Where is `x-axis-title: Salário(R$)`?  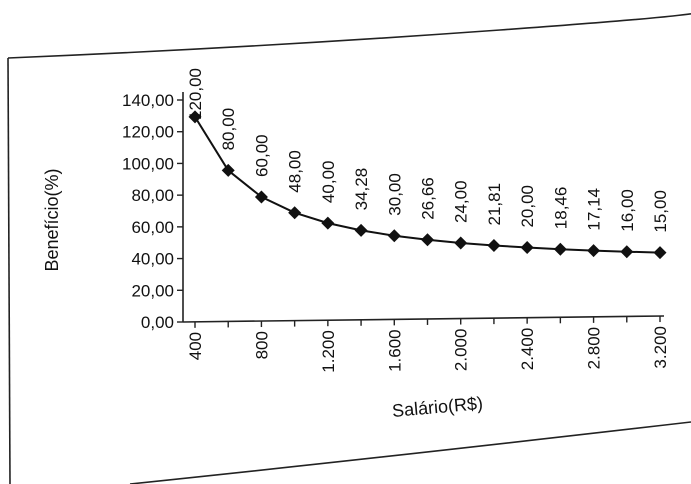
x-axis-title: Salário(R$) is located at coordinates (437, 407).